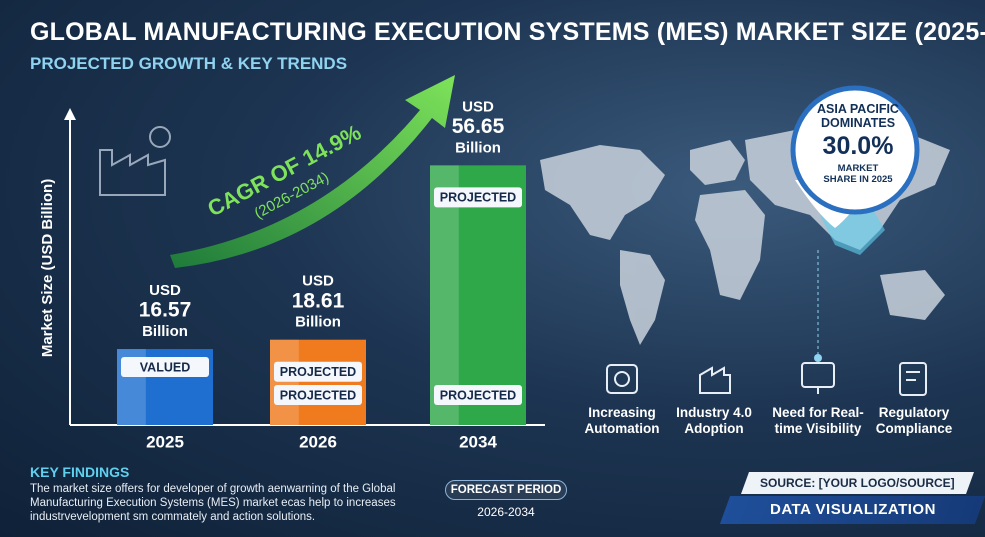 This screenshot has height=537, width=985. I want to click on region-share: 30.0%, so click(858, 146).